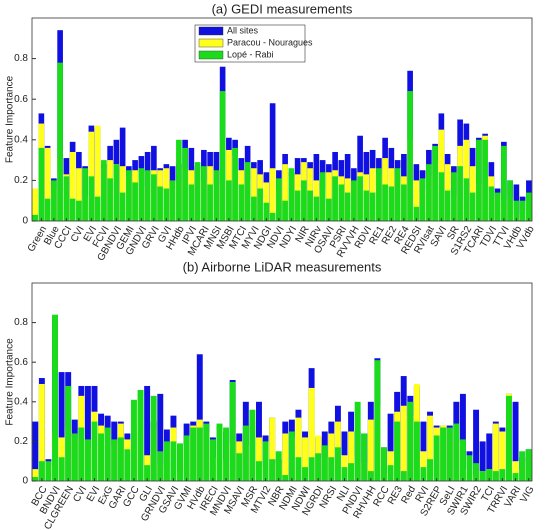 The height and width of the screenshot is (530, 550). What do you see at coordinates (282, 8) in the screenshot?
I see `chart-title: (a) GEDI measurements` at bounding box center [282, 8].